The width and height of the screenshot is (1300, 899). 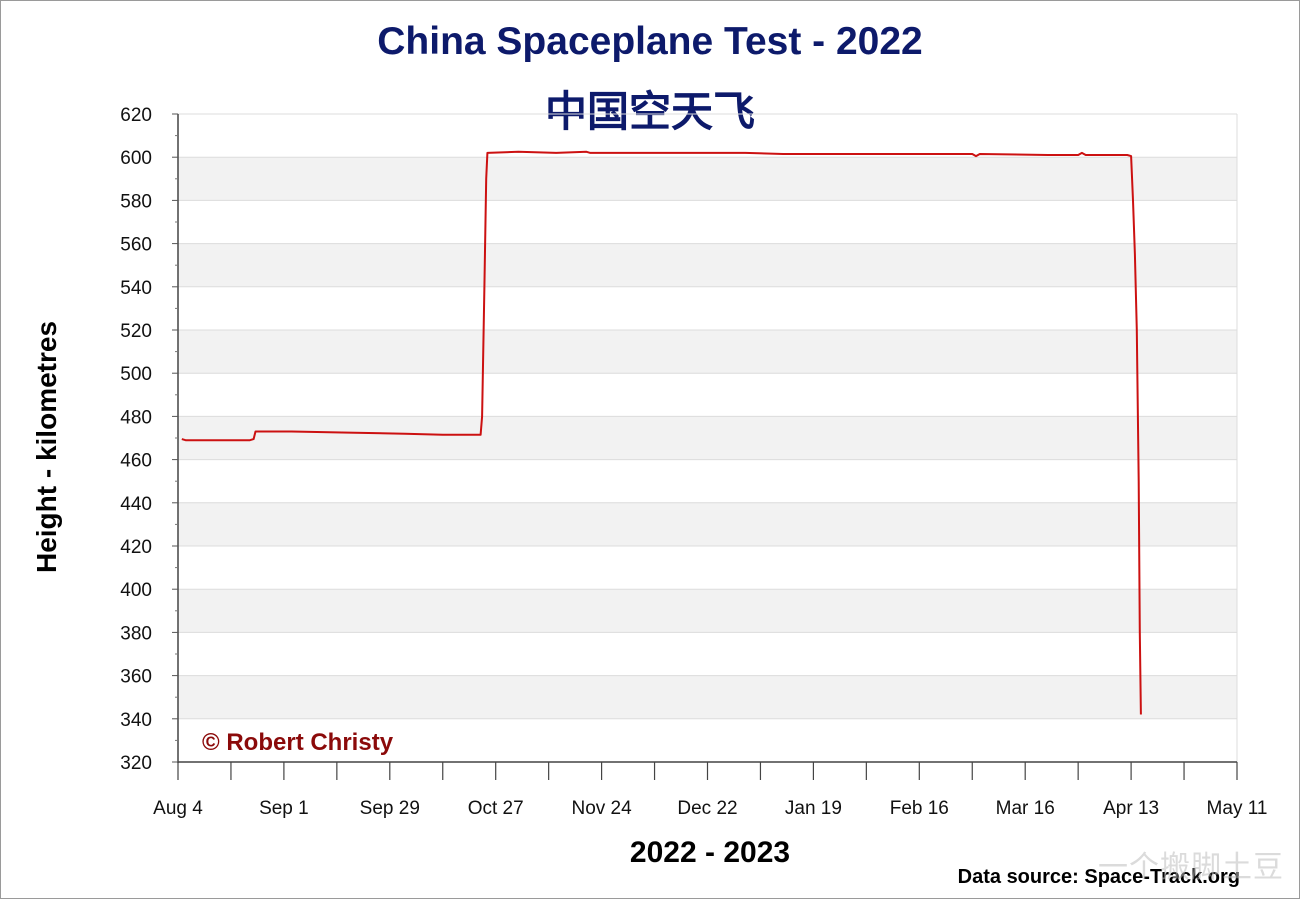 I want to click on y-tick-label: 620, so click(x=136, y=115).